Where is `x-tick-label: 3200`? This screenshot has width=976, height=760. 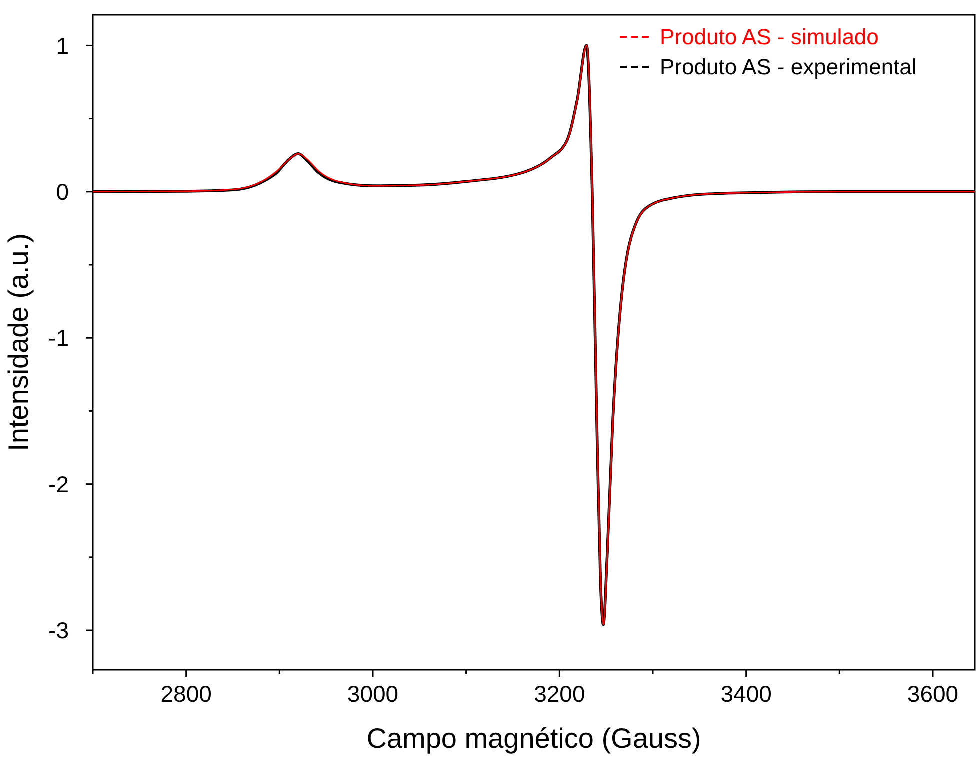
x-tick-label: 3200 is located at coordinates (560, 694).